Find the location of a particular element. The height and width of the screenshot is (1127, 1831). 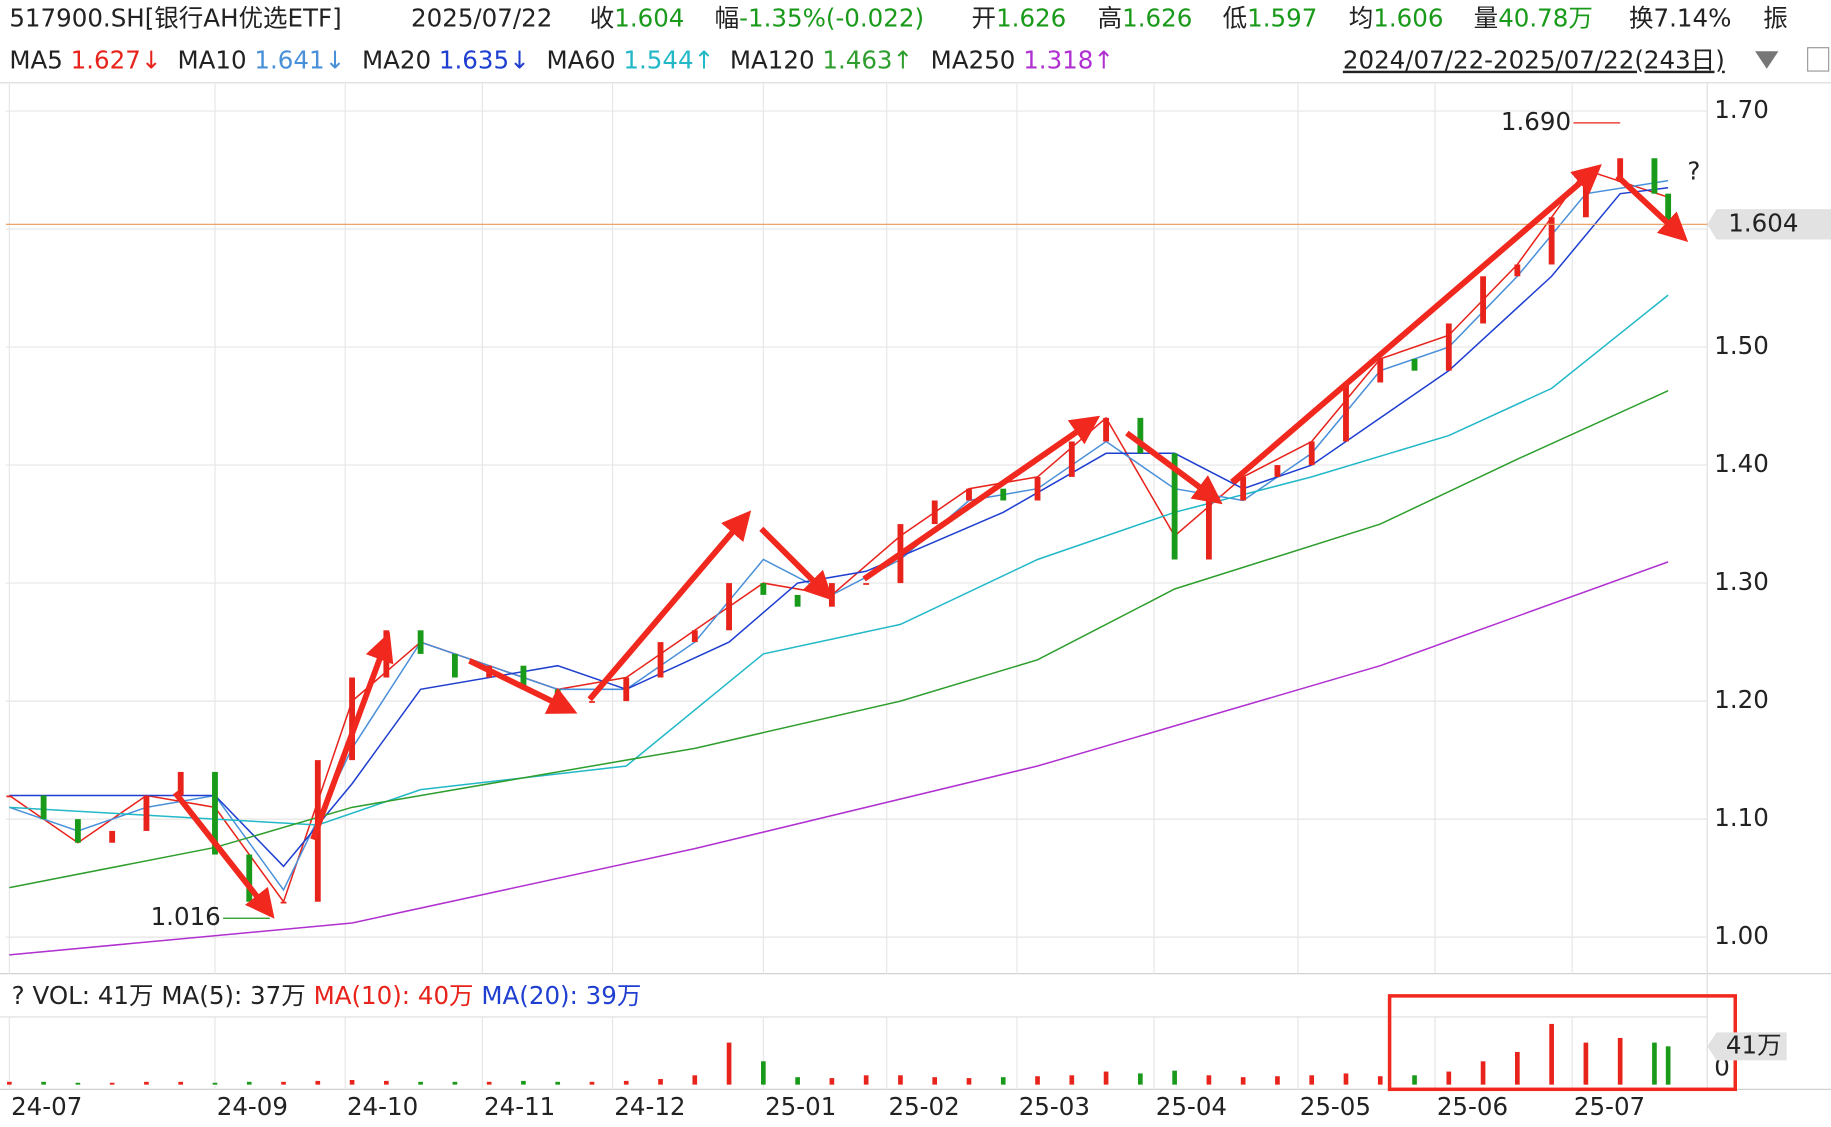

quote-item: 均1.606 is located at coordinates (1396, 18).